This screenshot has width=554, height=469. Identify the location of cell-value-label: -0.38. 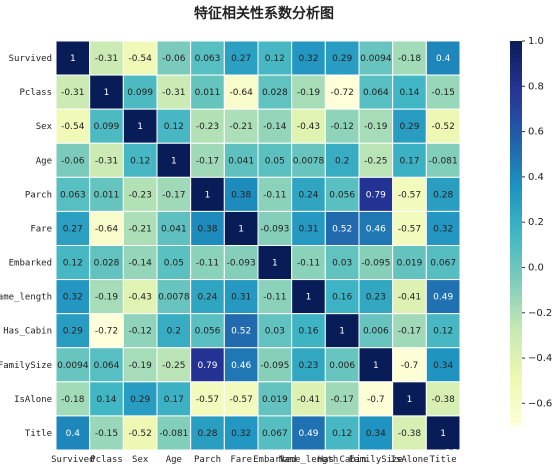
(444, 400).